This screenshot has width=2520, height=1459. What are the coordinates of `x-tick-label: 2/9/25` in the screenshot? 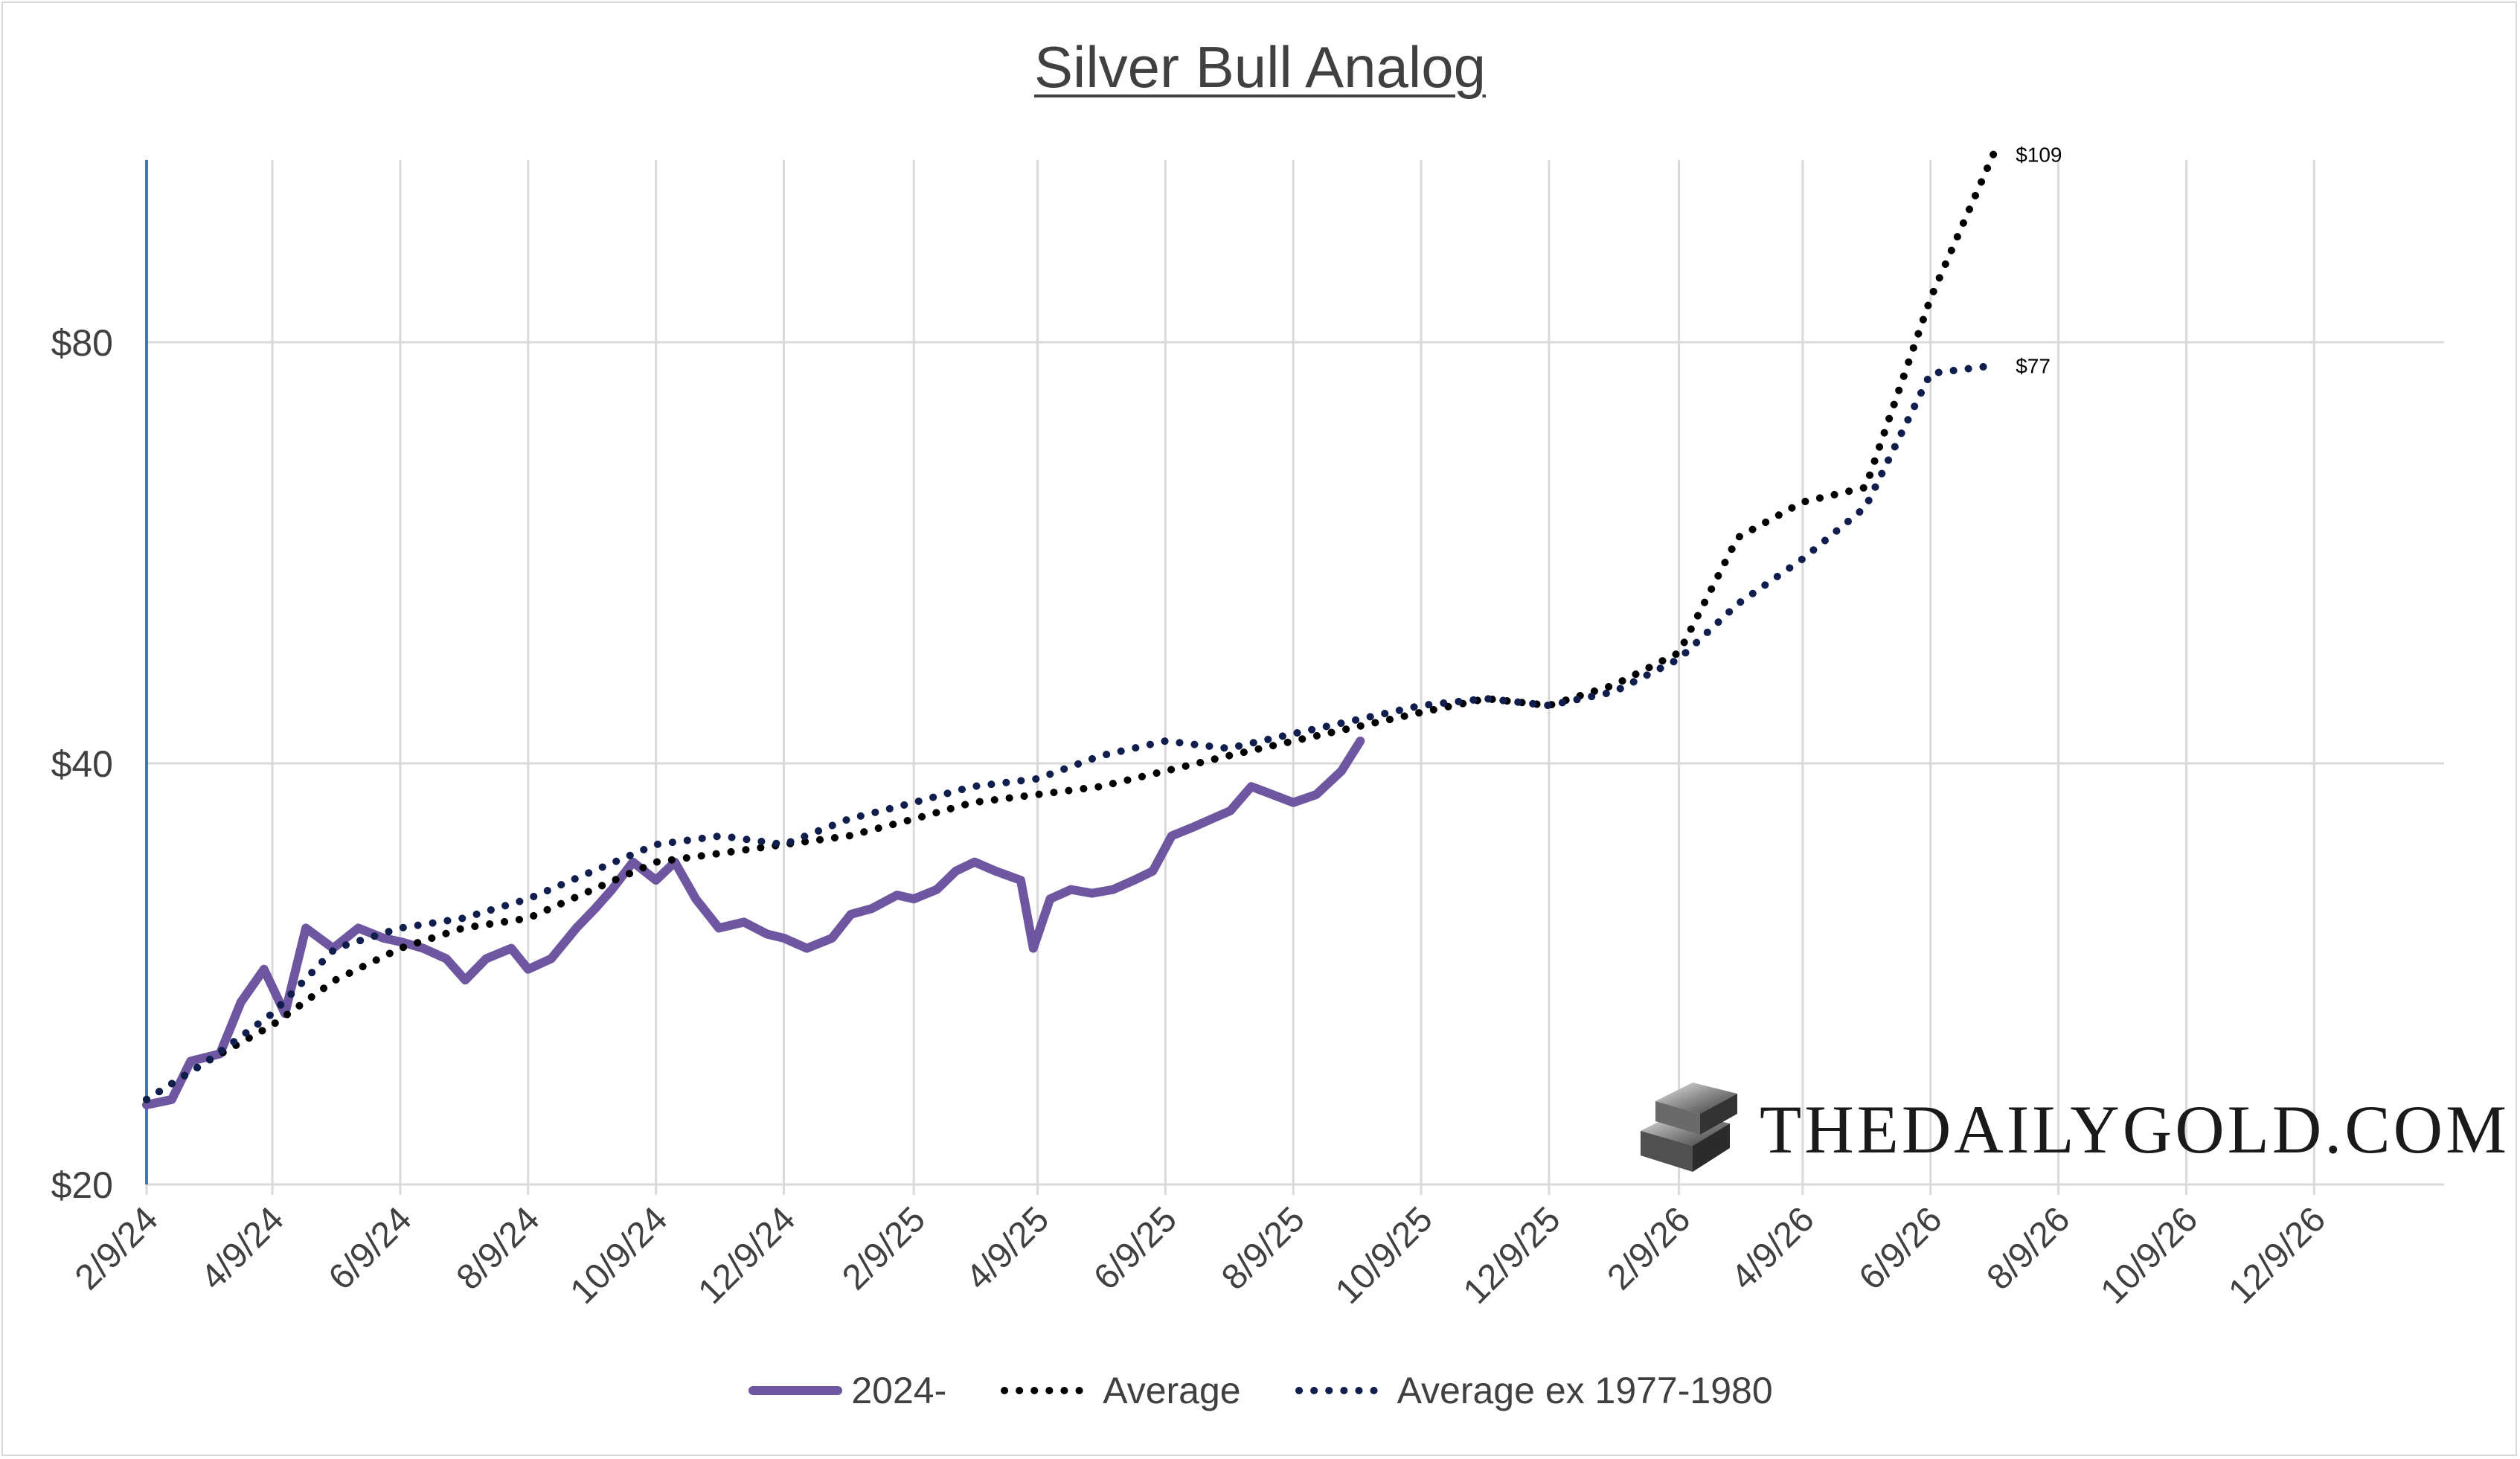 It's located at (884, 1248).